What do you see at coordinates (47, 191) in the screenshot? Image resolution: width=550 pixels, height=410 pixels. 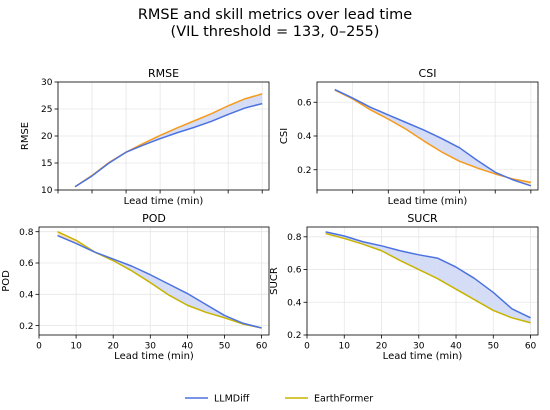 I see `rmse-ytick-label: 10` at bounding box center [47, 191].